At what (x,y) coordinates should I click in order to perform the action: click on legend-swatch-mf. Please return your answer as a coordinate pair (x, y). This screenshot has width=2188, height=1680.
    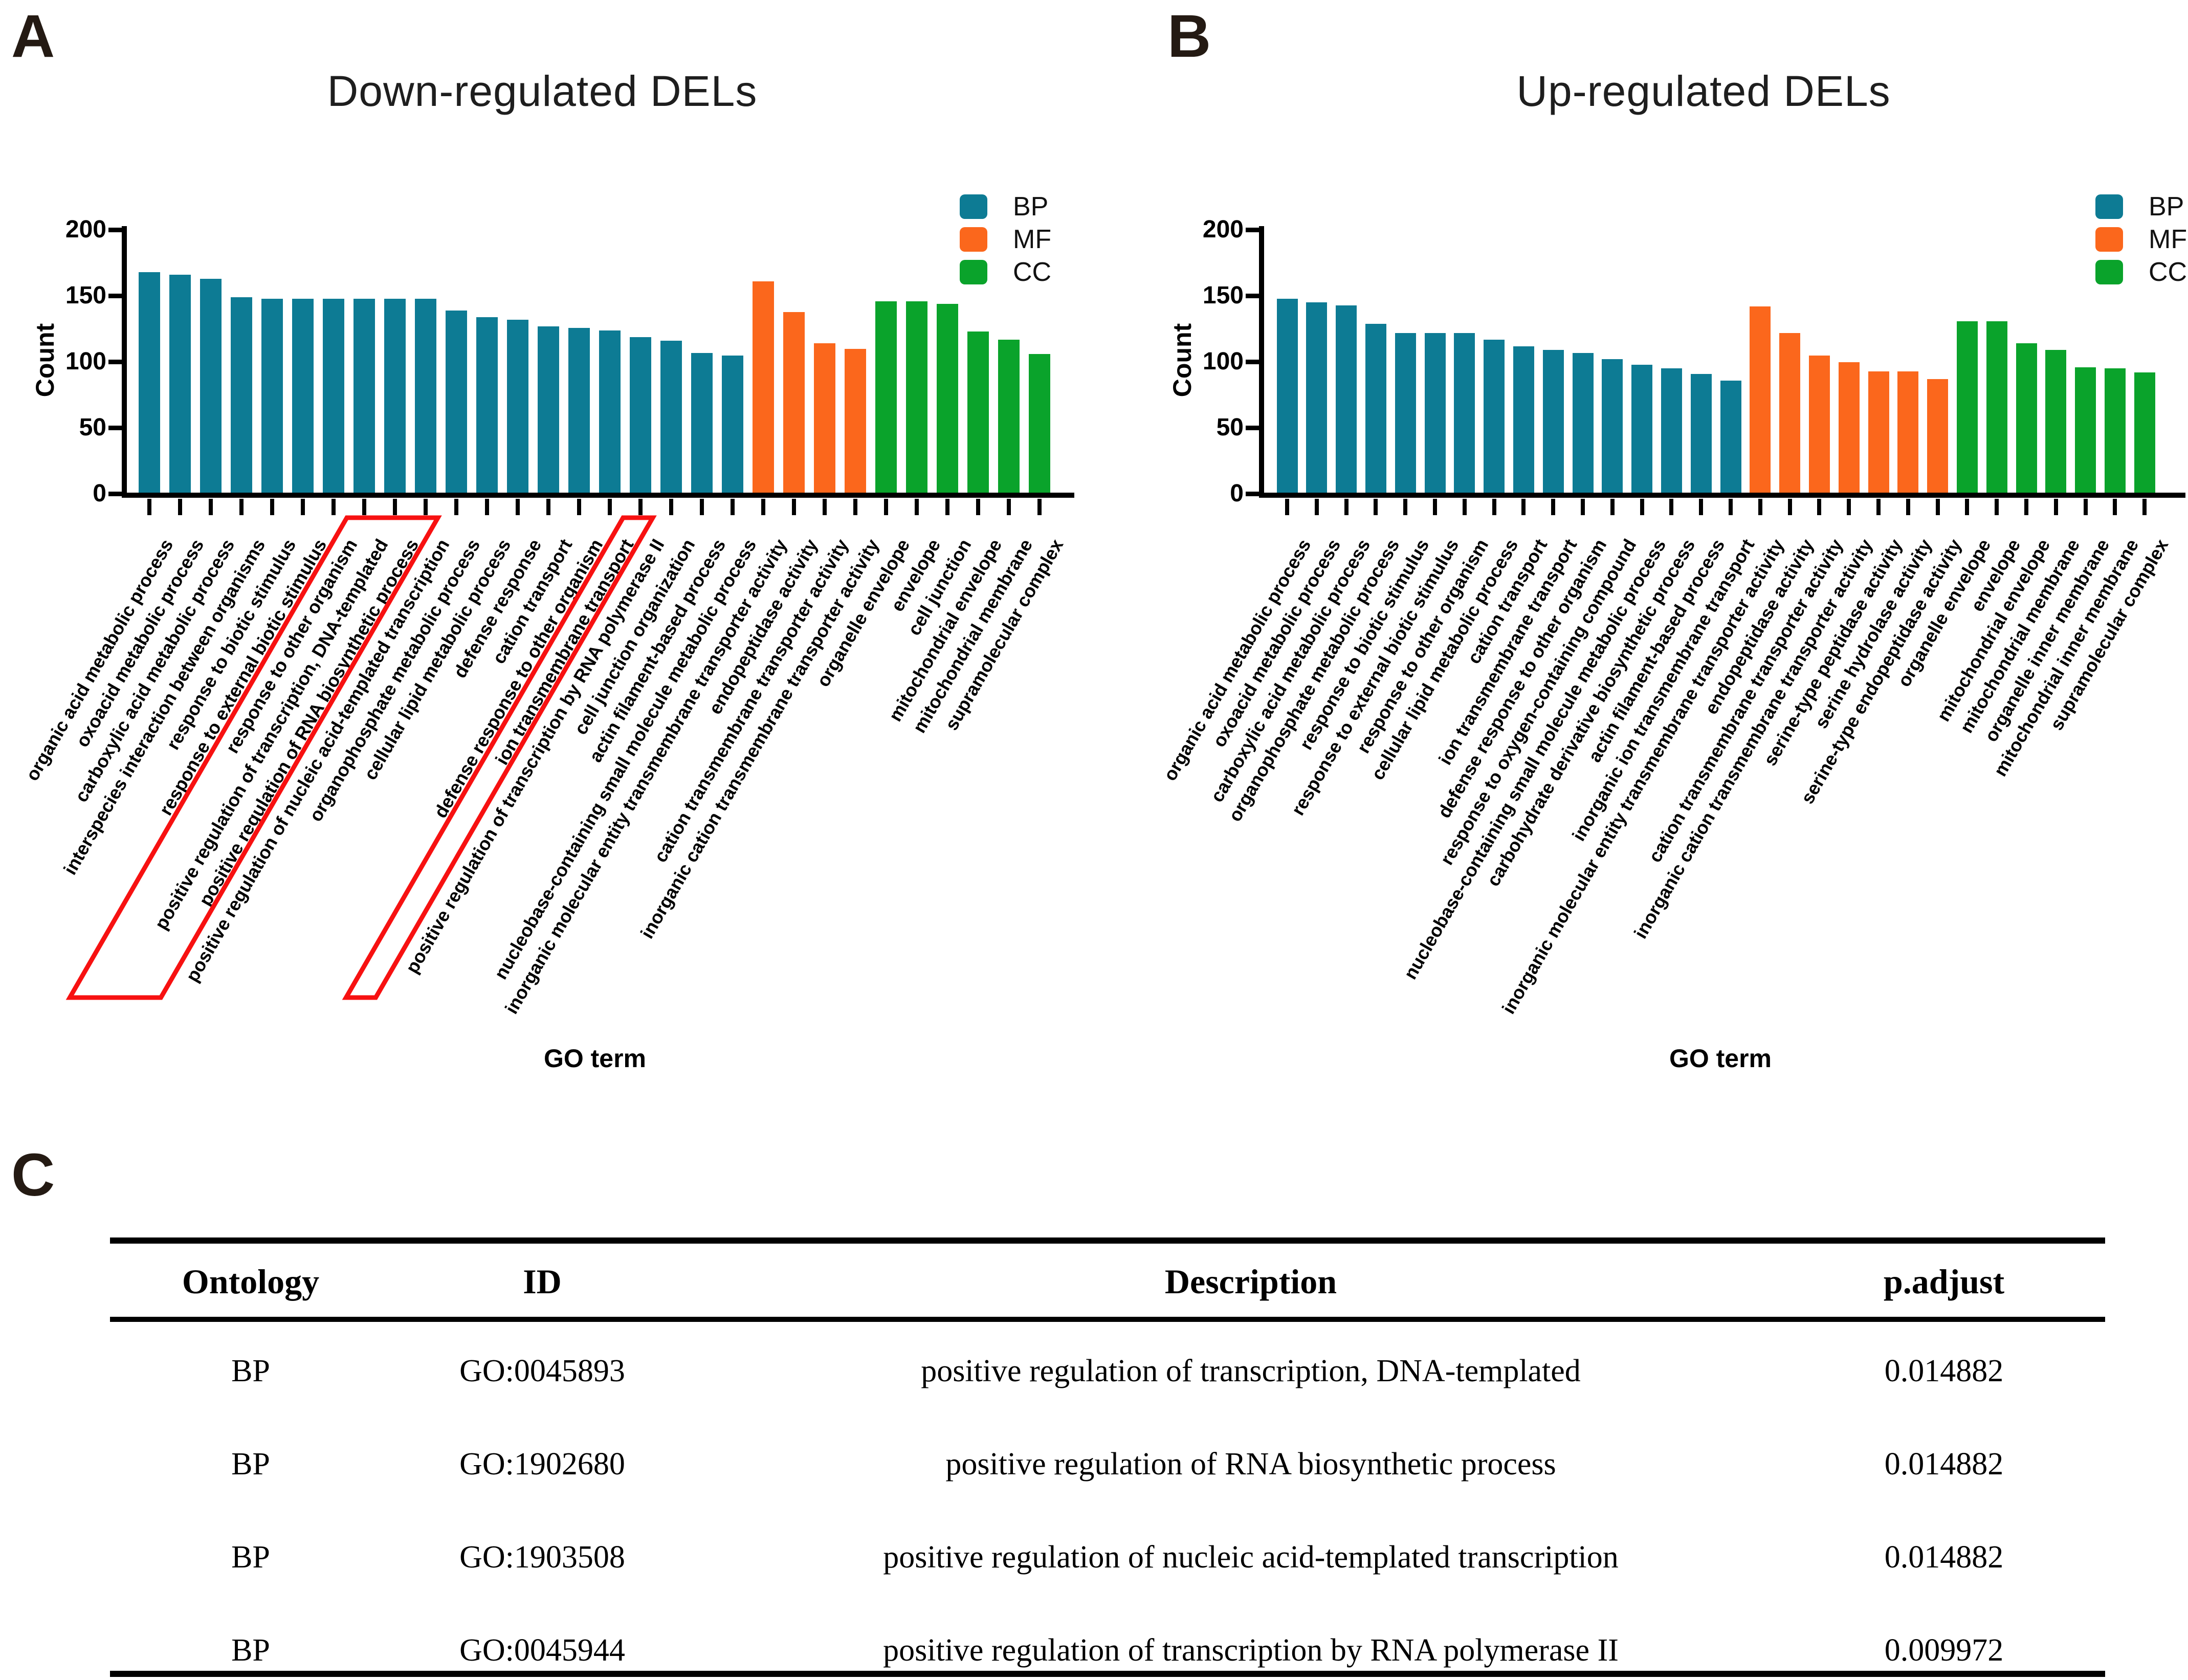
    Looking at the image, I should click on (973, 239).